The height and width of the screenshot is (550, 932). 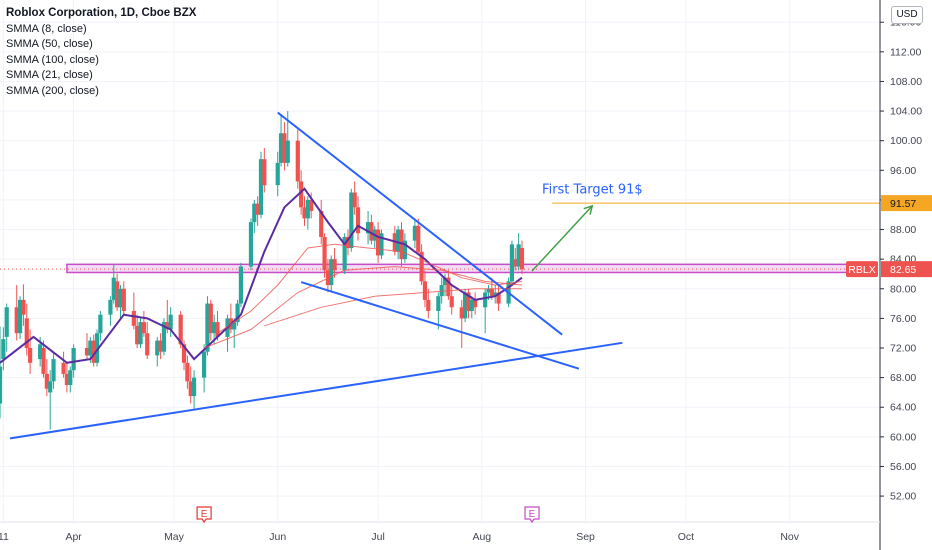 What do you see at coordinates (789, 537) in the screenshot?
I see `date-tick-label: Nov` at bounding box center [789, 537].